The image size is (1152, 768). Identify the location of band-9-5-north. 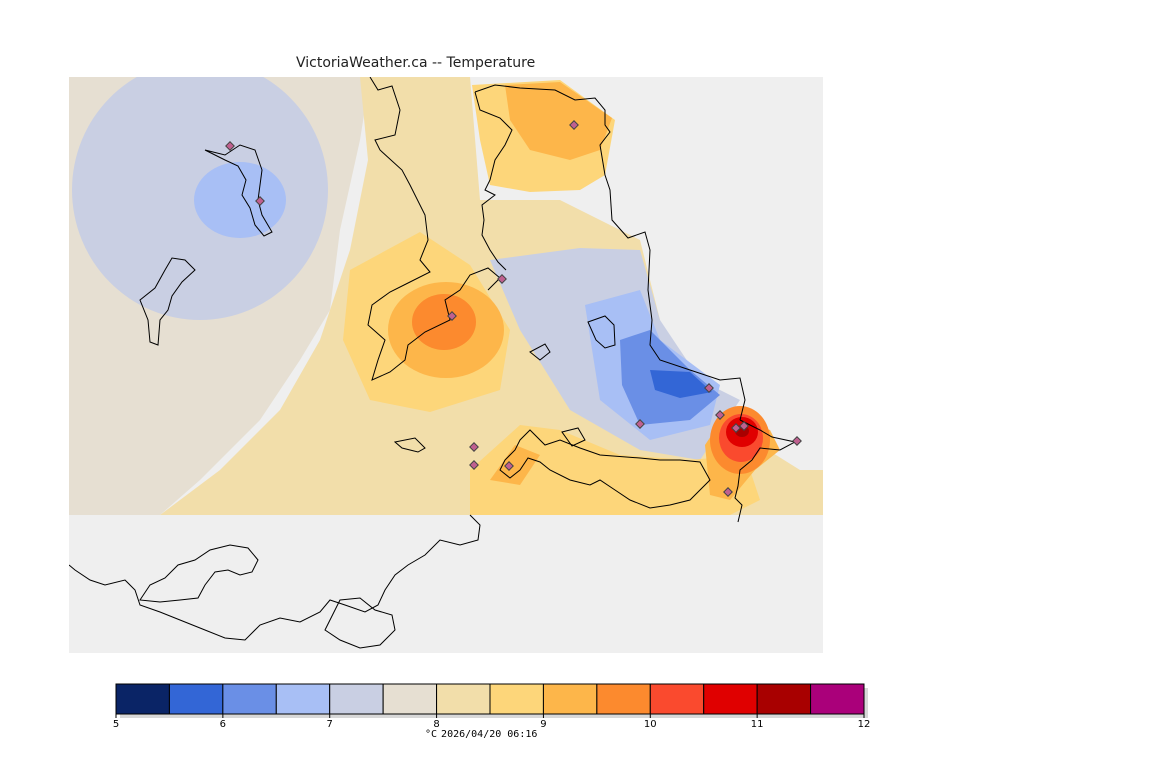
(558, 121).